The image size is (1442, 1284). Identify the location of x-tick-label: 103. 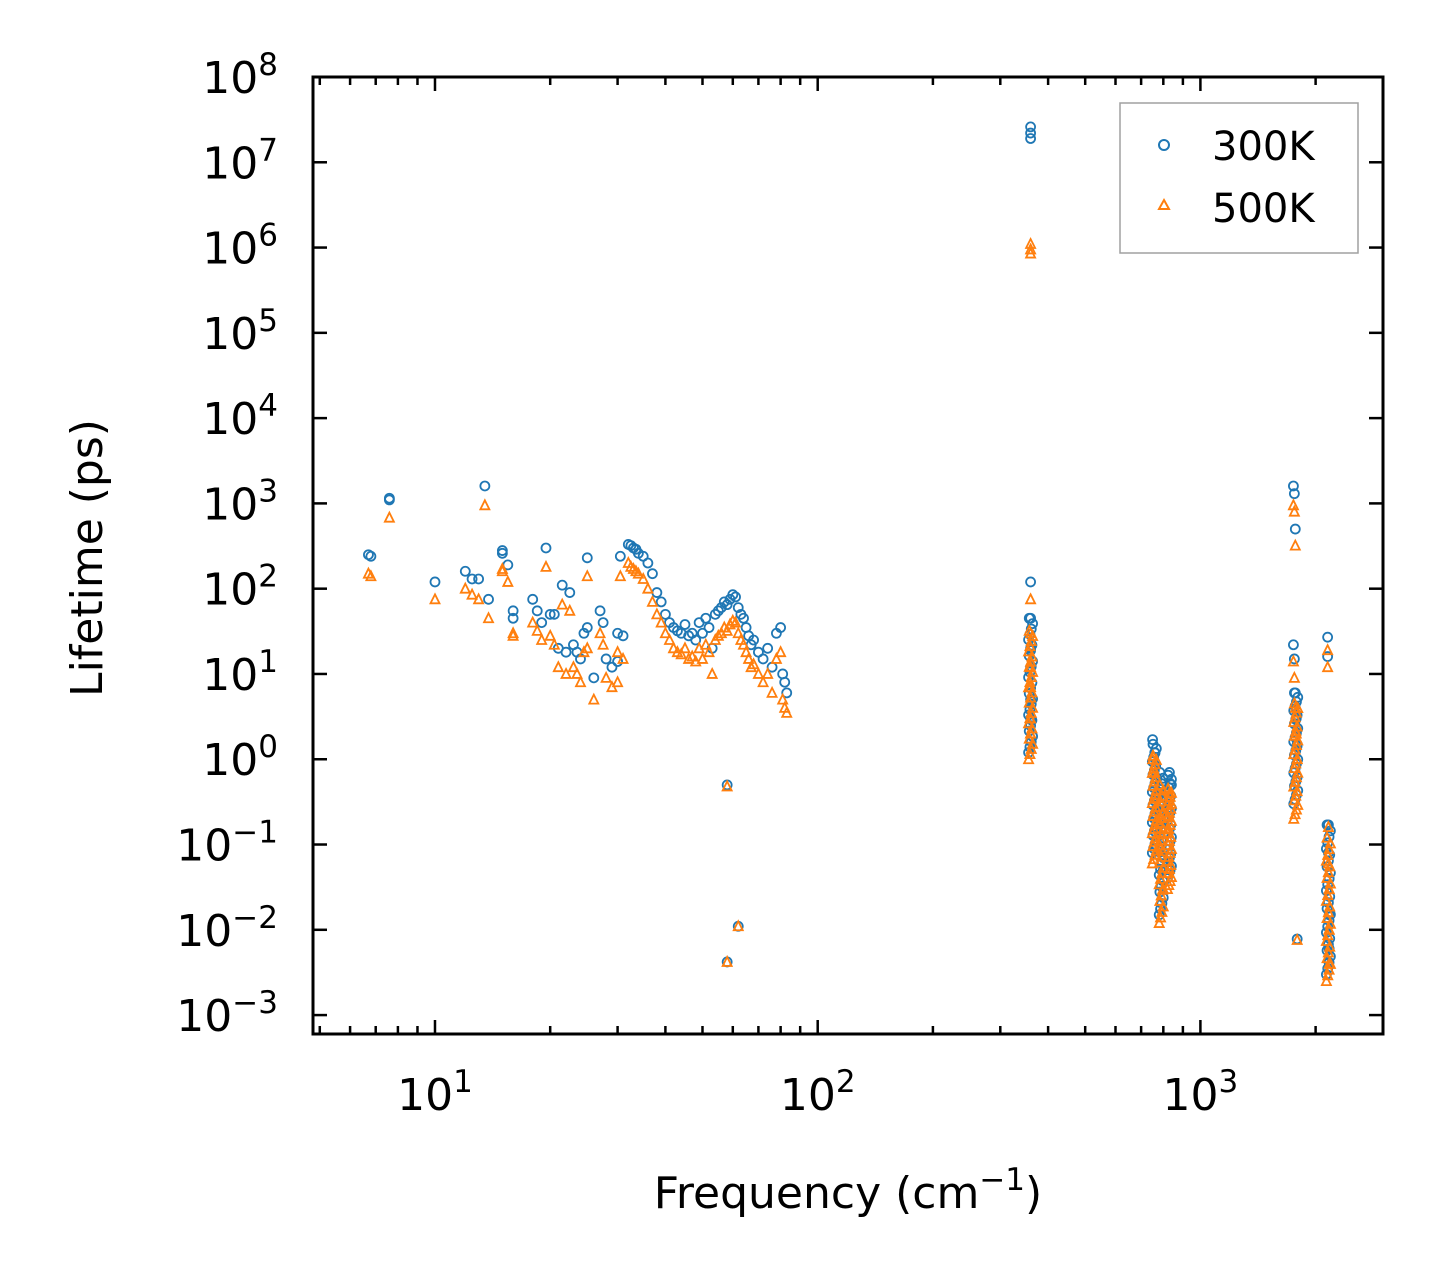
(1201, 1092).